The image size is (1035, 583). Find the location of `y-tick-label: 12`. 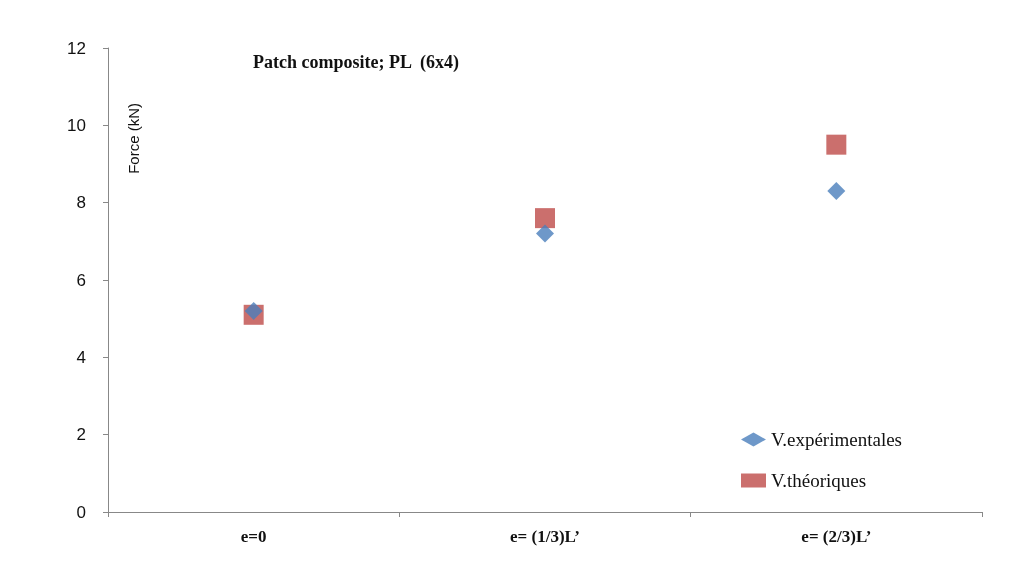

y-tick-label: 12 is located at coordinates (76, 48).